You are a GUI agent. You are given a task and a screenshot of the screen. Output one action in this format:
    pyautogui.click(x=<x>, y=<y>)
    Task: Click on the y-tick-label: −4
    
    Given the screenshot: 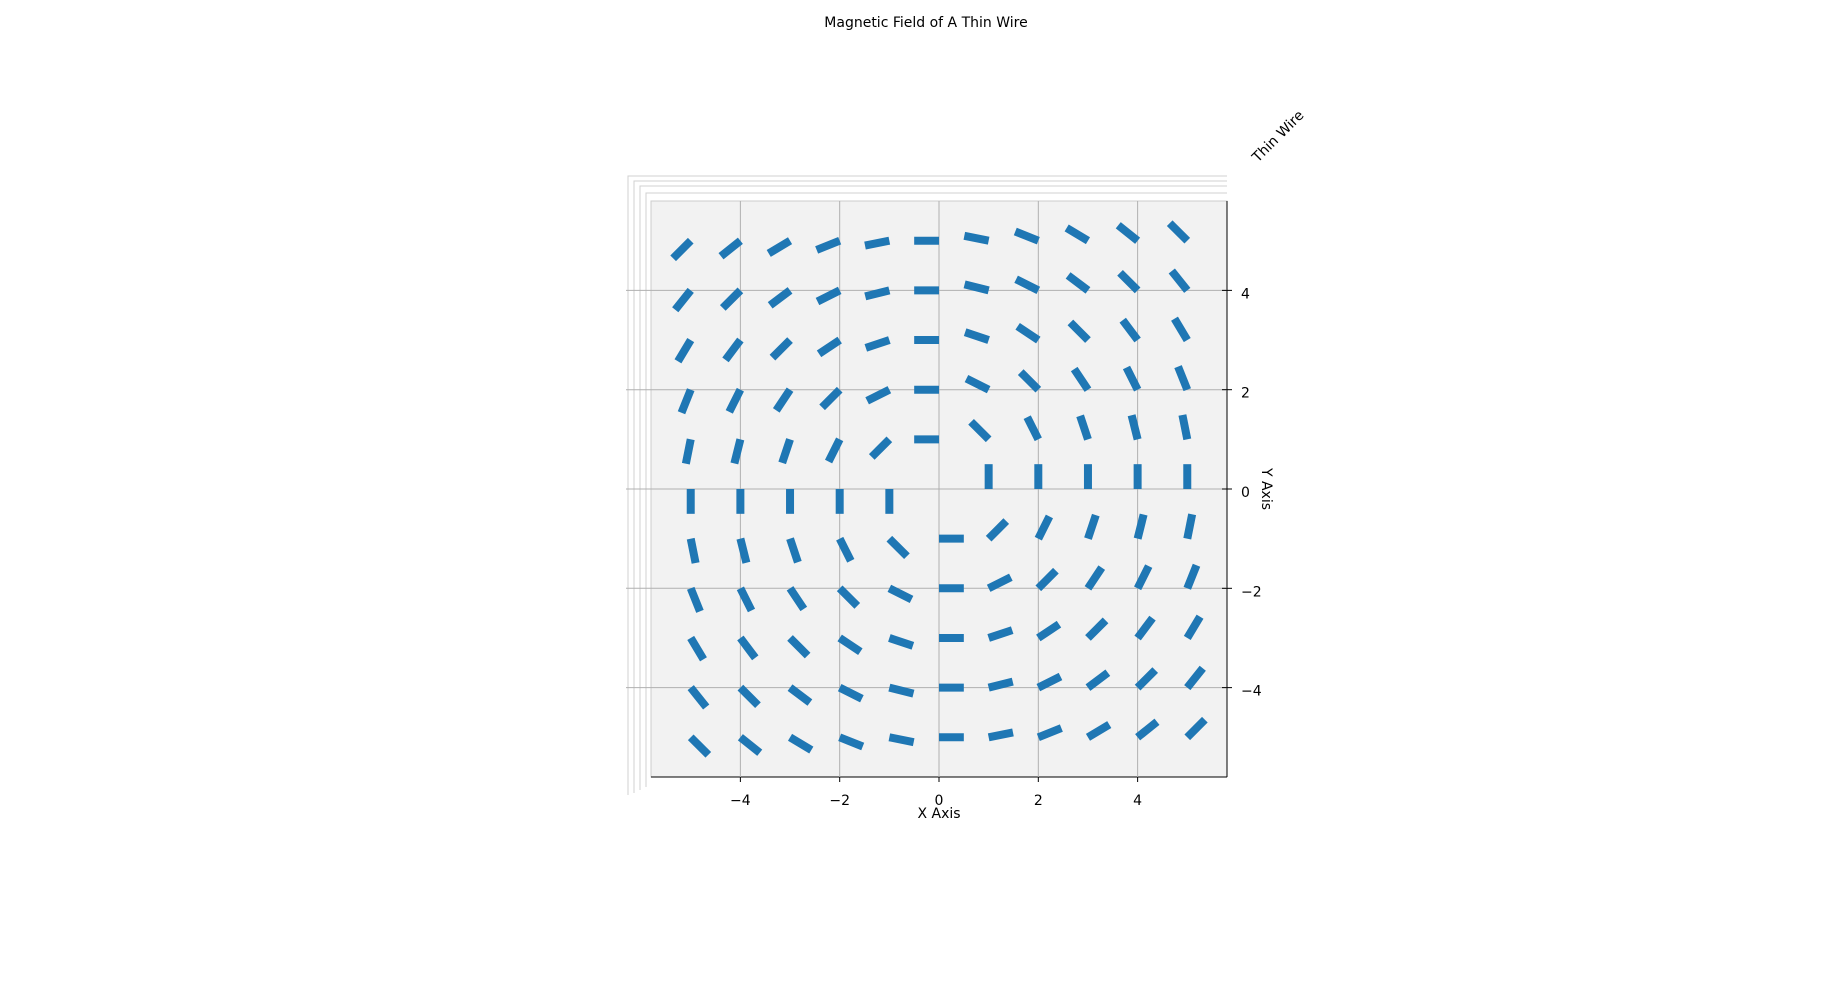 What is the action you would take?
    pyautogui.click(x=1251, y=692)
    